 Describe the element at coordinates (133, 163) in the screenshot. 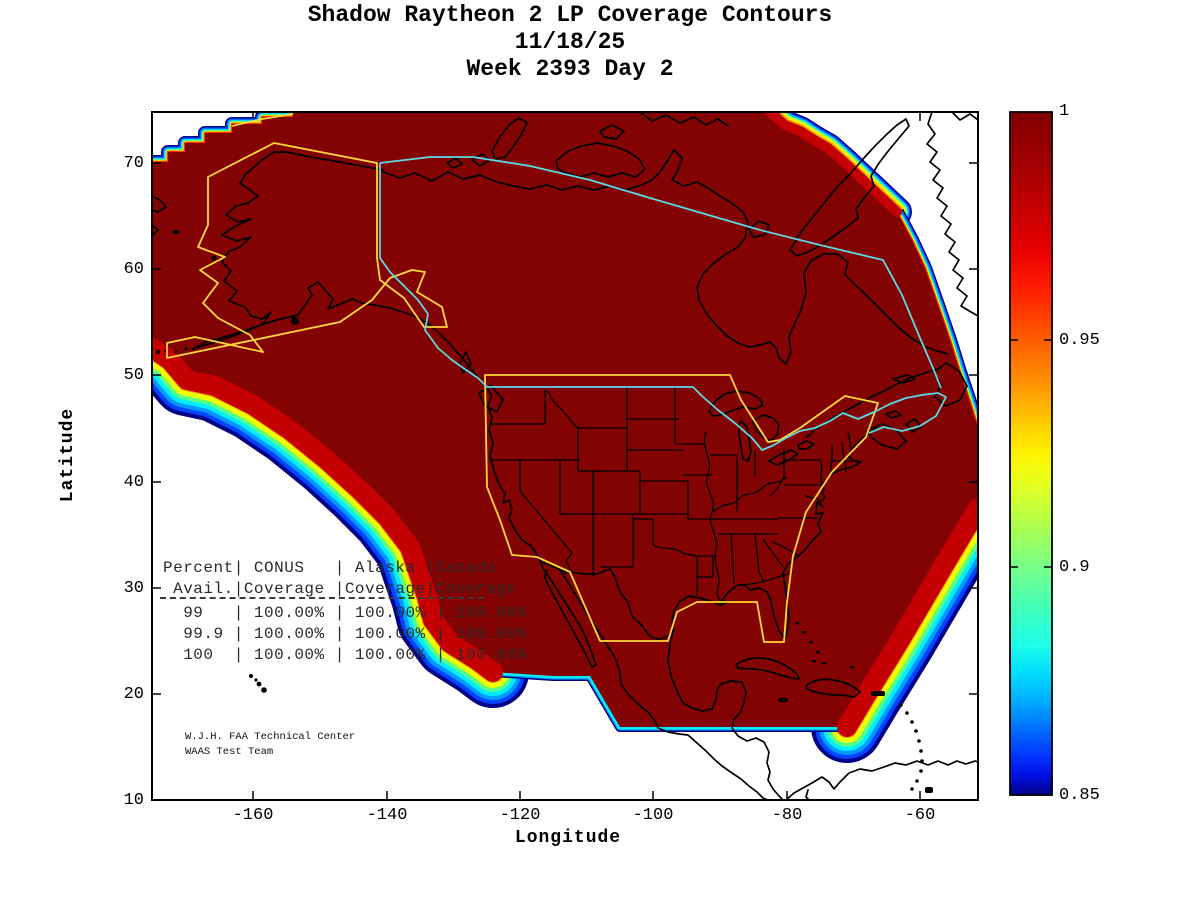

I see `y-tick-70: 70` at that location.